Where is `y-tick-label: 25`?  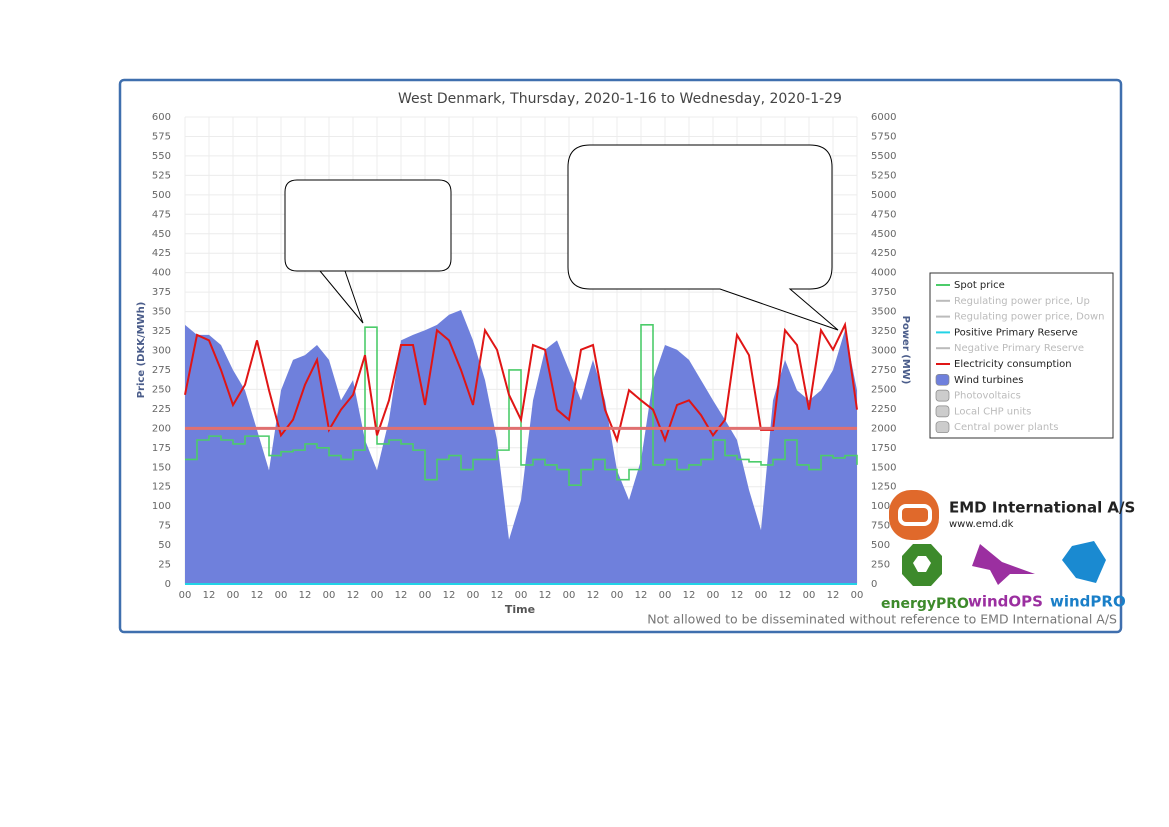
y-tick-label: 25 is located at coordinates (164, 565).